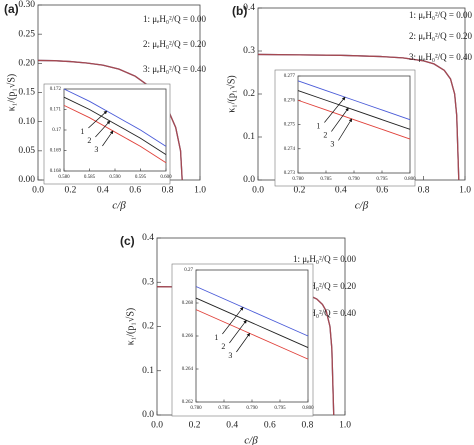 The width and height of the screenshot is (474, 445). Describe the element at coordinates (239, 11) in the screenshot. I see `panel-label: (b)` at that location.